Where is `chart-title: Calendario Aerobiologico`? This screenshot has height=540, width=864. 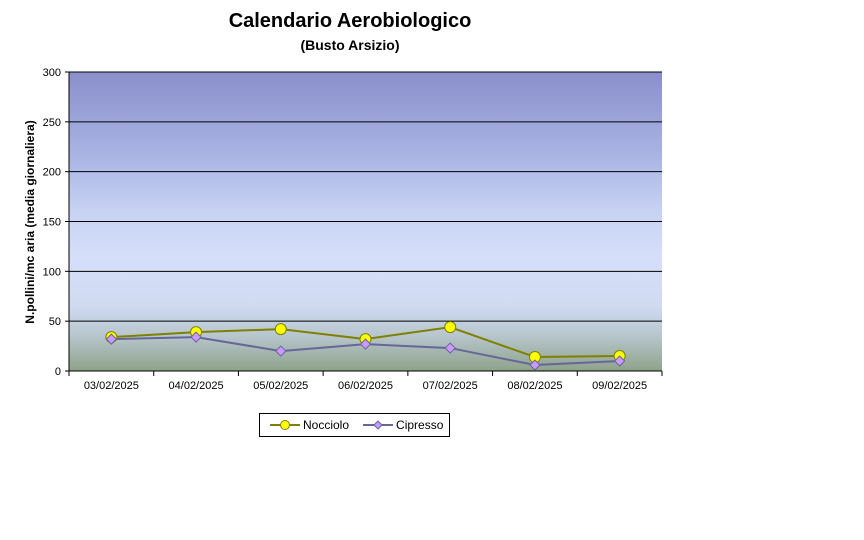
chart-title: Calendario Aerobiologico is located at coordinates (350, 21).